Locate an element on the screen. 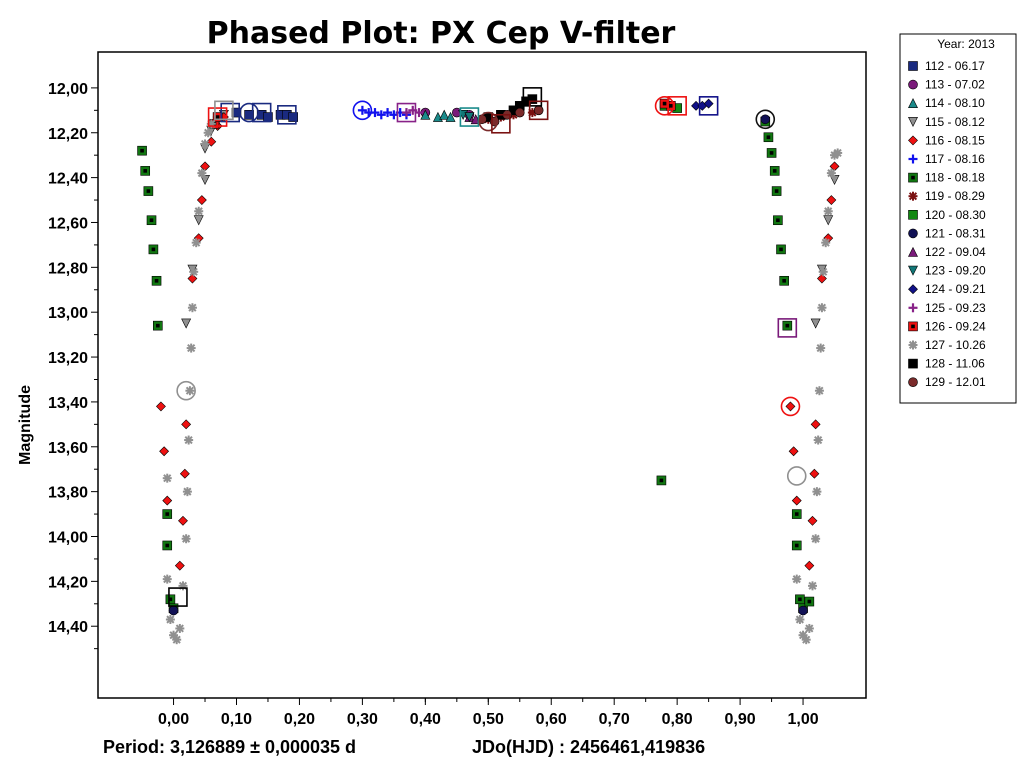  legend-entry: 124 - 09.21 is located at coordinates (955, 289).